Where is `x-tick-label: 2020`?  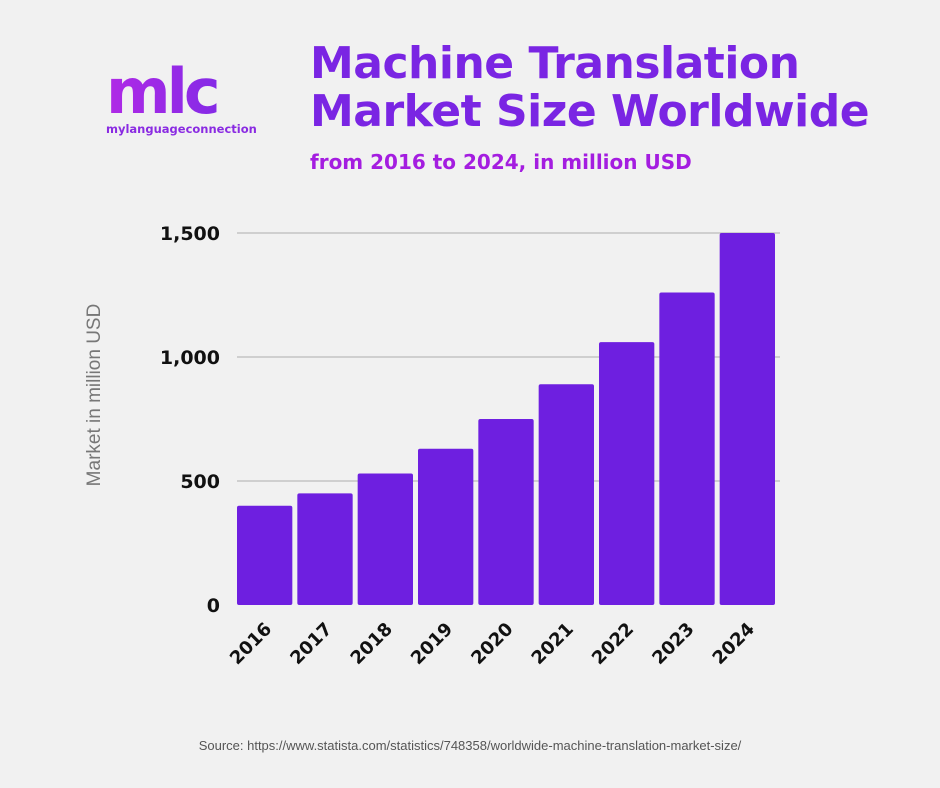 x-tick-label: 2020 is located at coordinates (492, 644).